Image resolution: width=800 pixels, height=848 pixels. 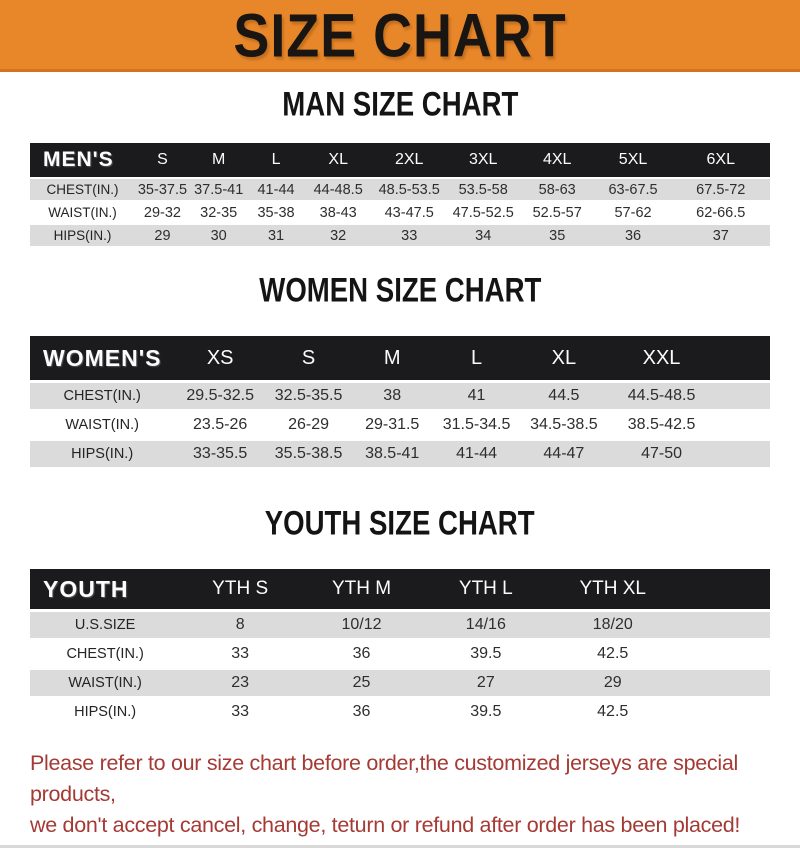 I want to click on men-section-heading: MAN SIZE CHART, so click(x=400, y=106).